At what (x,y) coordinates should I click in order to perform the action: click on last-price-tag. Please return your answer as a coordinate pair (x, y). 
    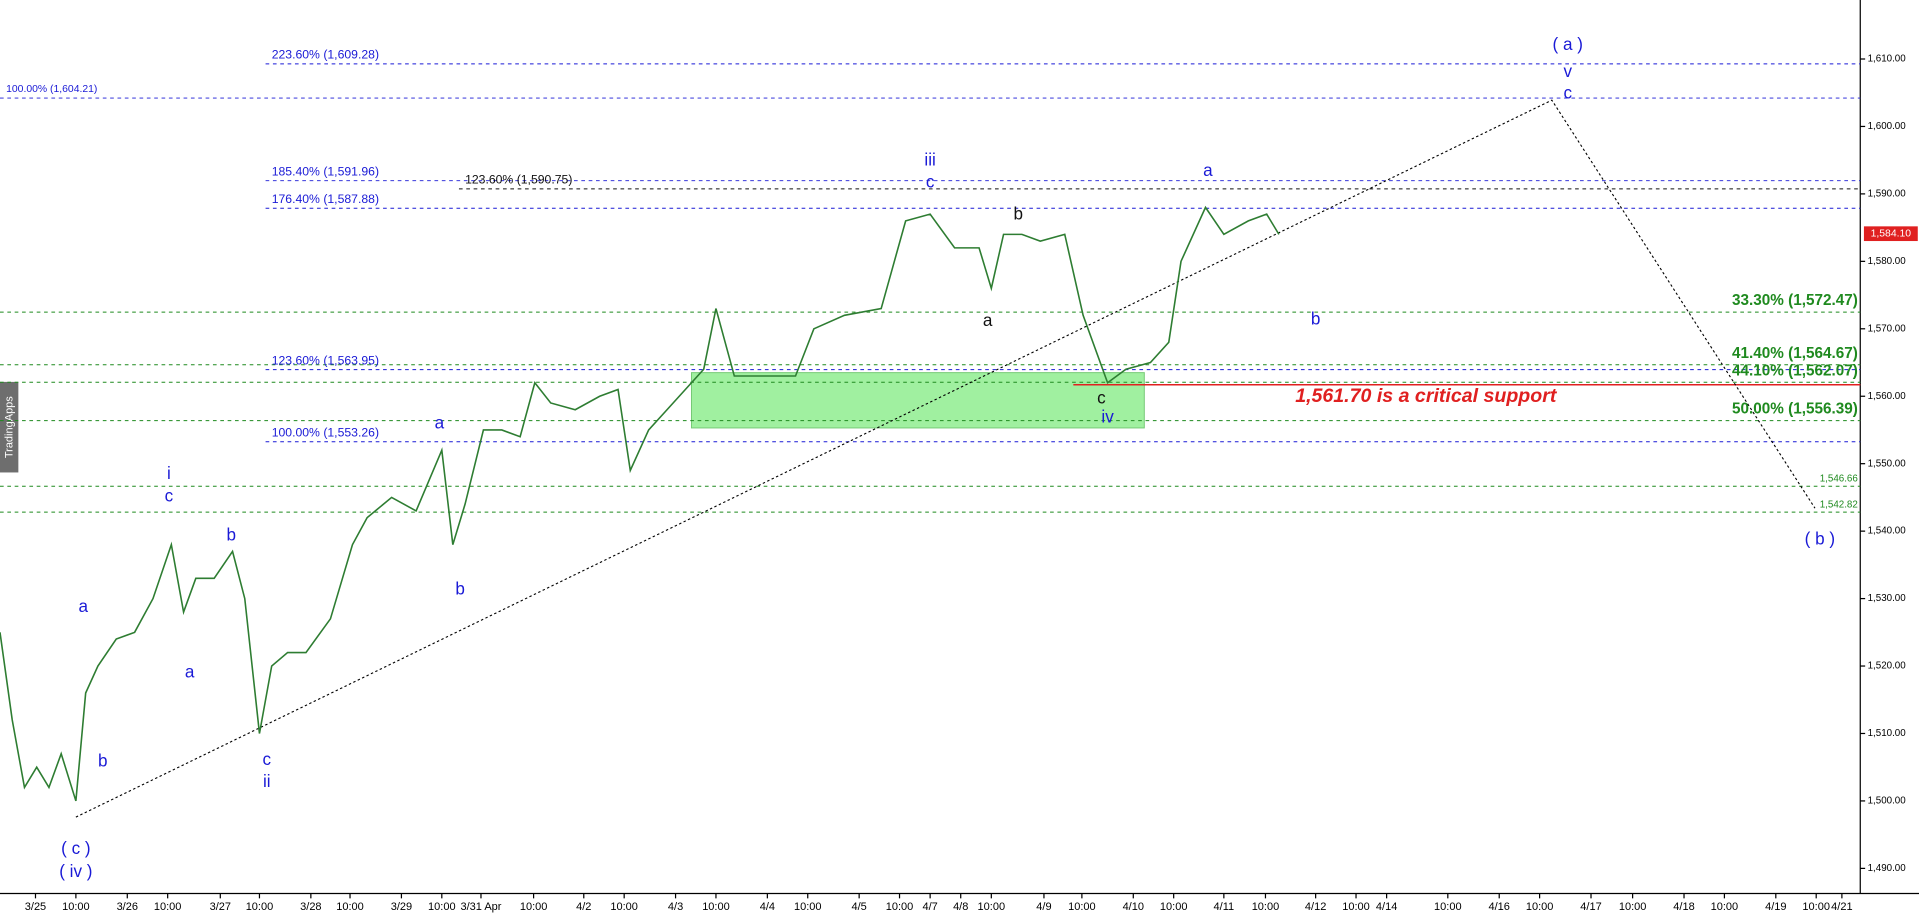
    Looking at the image, I should click on (1890, 234).